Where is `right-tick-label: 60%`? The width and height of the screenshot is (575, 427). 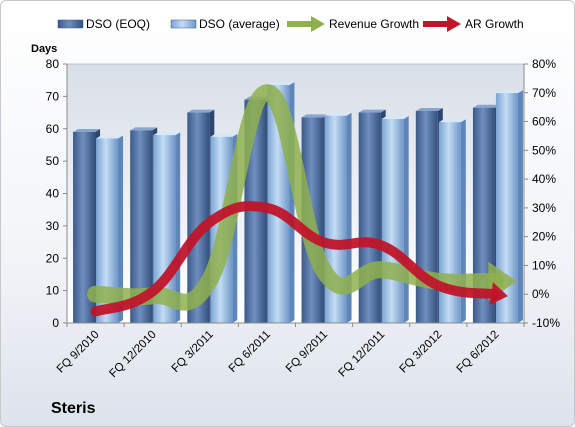
right-tick-label: 60% is located at coordinates (544, 122).